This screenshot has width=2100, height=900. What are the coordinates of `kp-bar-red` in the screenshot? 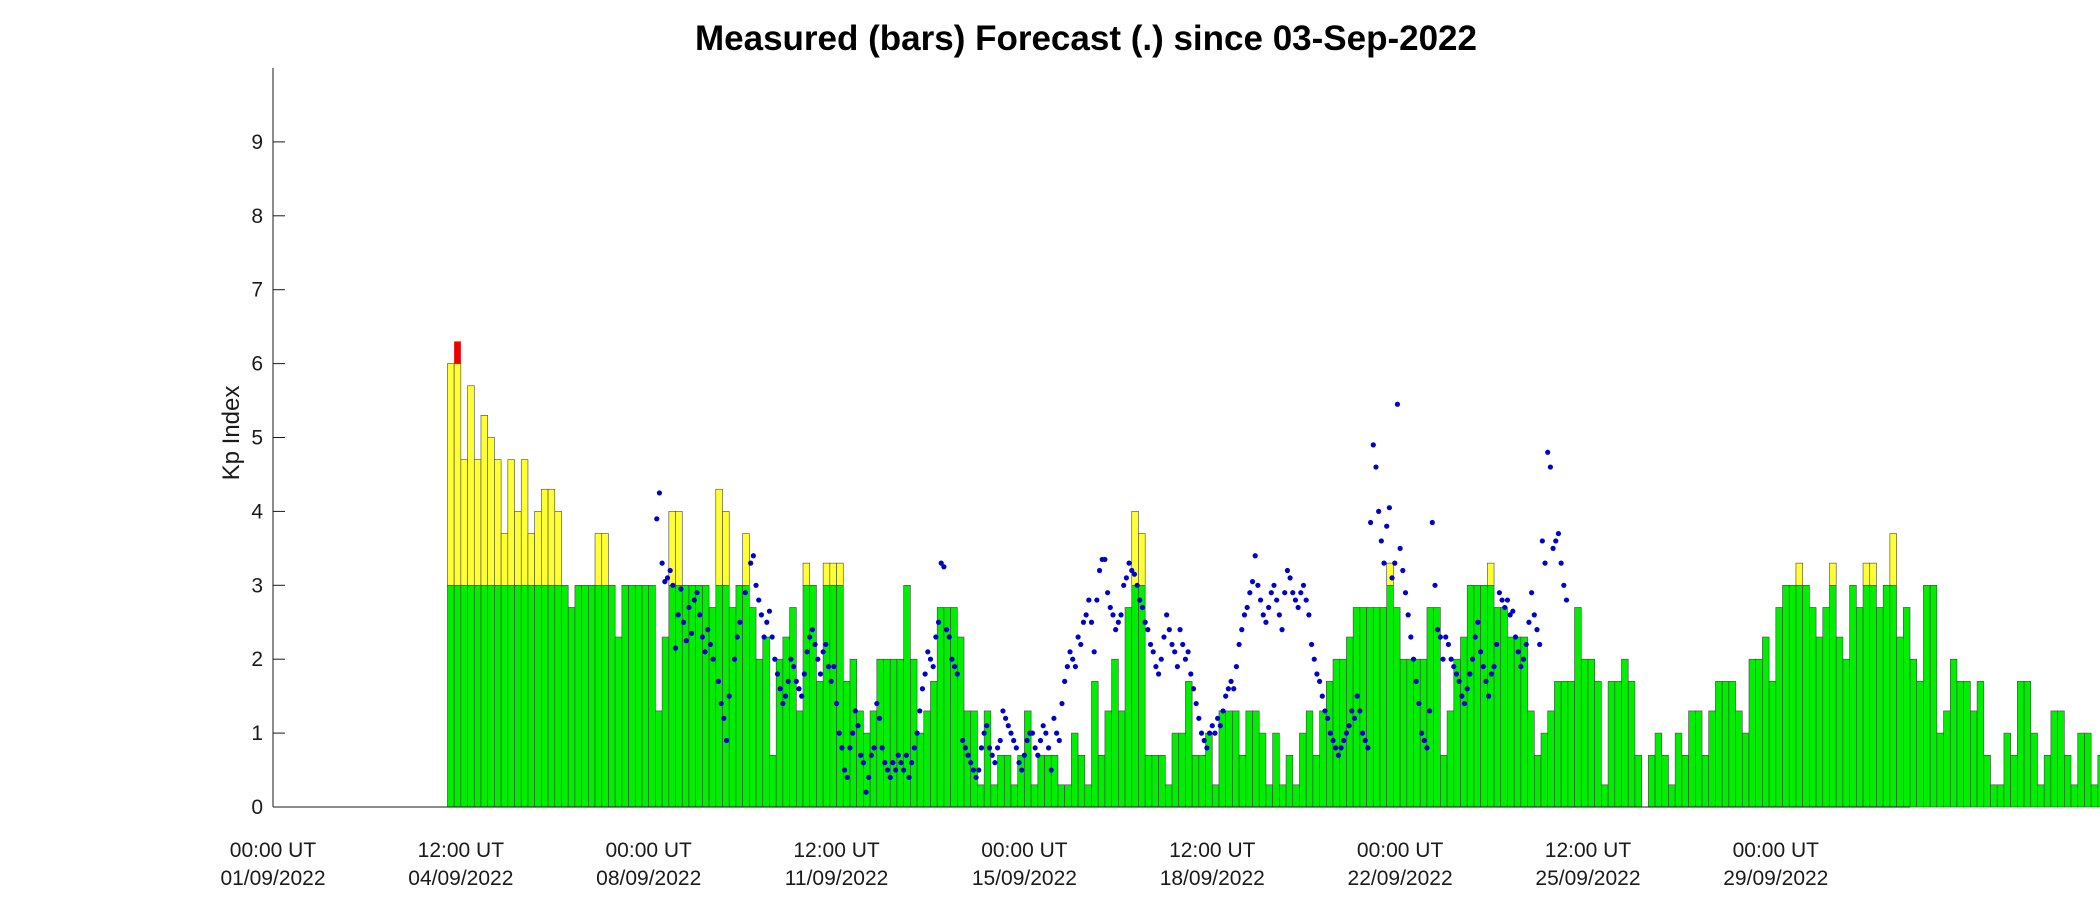 It's located at (457, 352).